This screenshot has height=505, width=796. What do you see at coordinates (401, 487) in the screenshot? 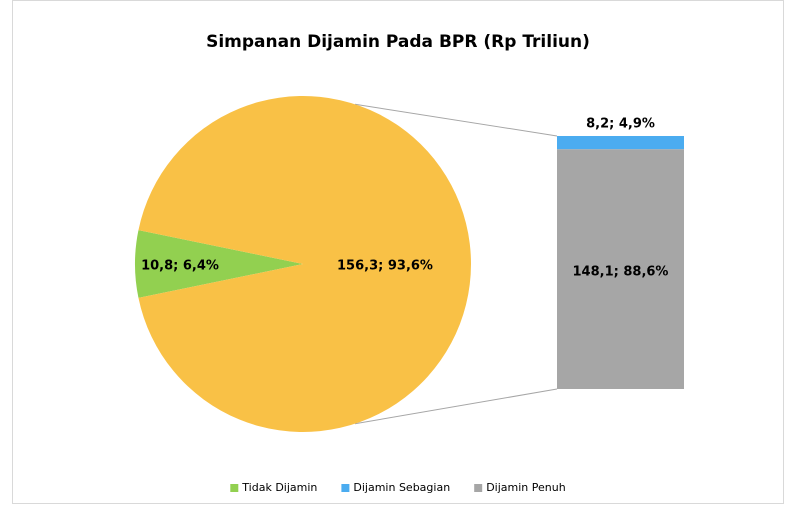
I see `legend-label: Dijamin Sebagian` at bounding box center [401, 487].